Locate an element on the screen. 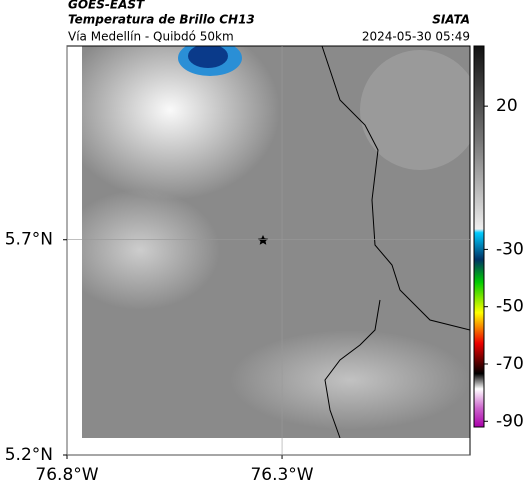  route: Vía Medellín - Quibdó 50km is located at coordinates (151, 37).